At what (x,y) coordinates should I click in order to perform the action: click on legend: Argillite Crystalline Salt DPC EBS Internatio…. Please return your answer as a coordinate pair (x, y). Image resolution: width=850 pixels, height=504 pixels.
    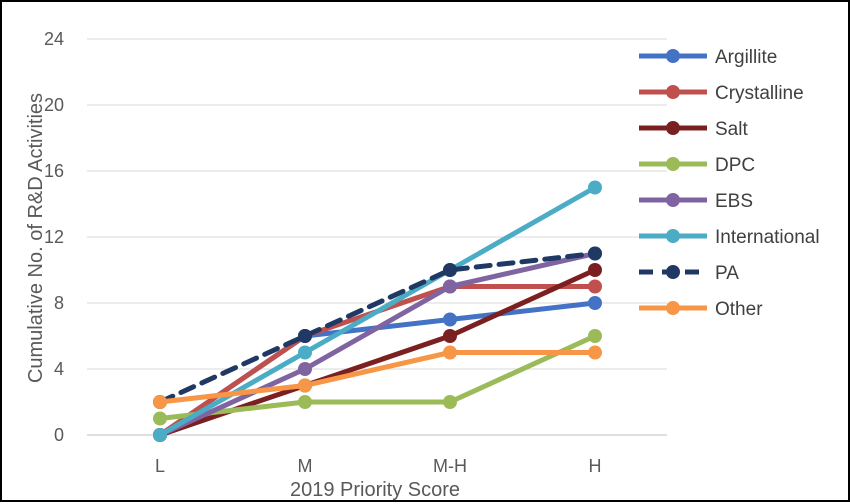
    Looking at the image, I should click on (729, 183).